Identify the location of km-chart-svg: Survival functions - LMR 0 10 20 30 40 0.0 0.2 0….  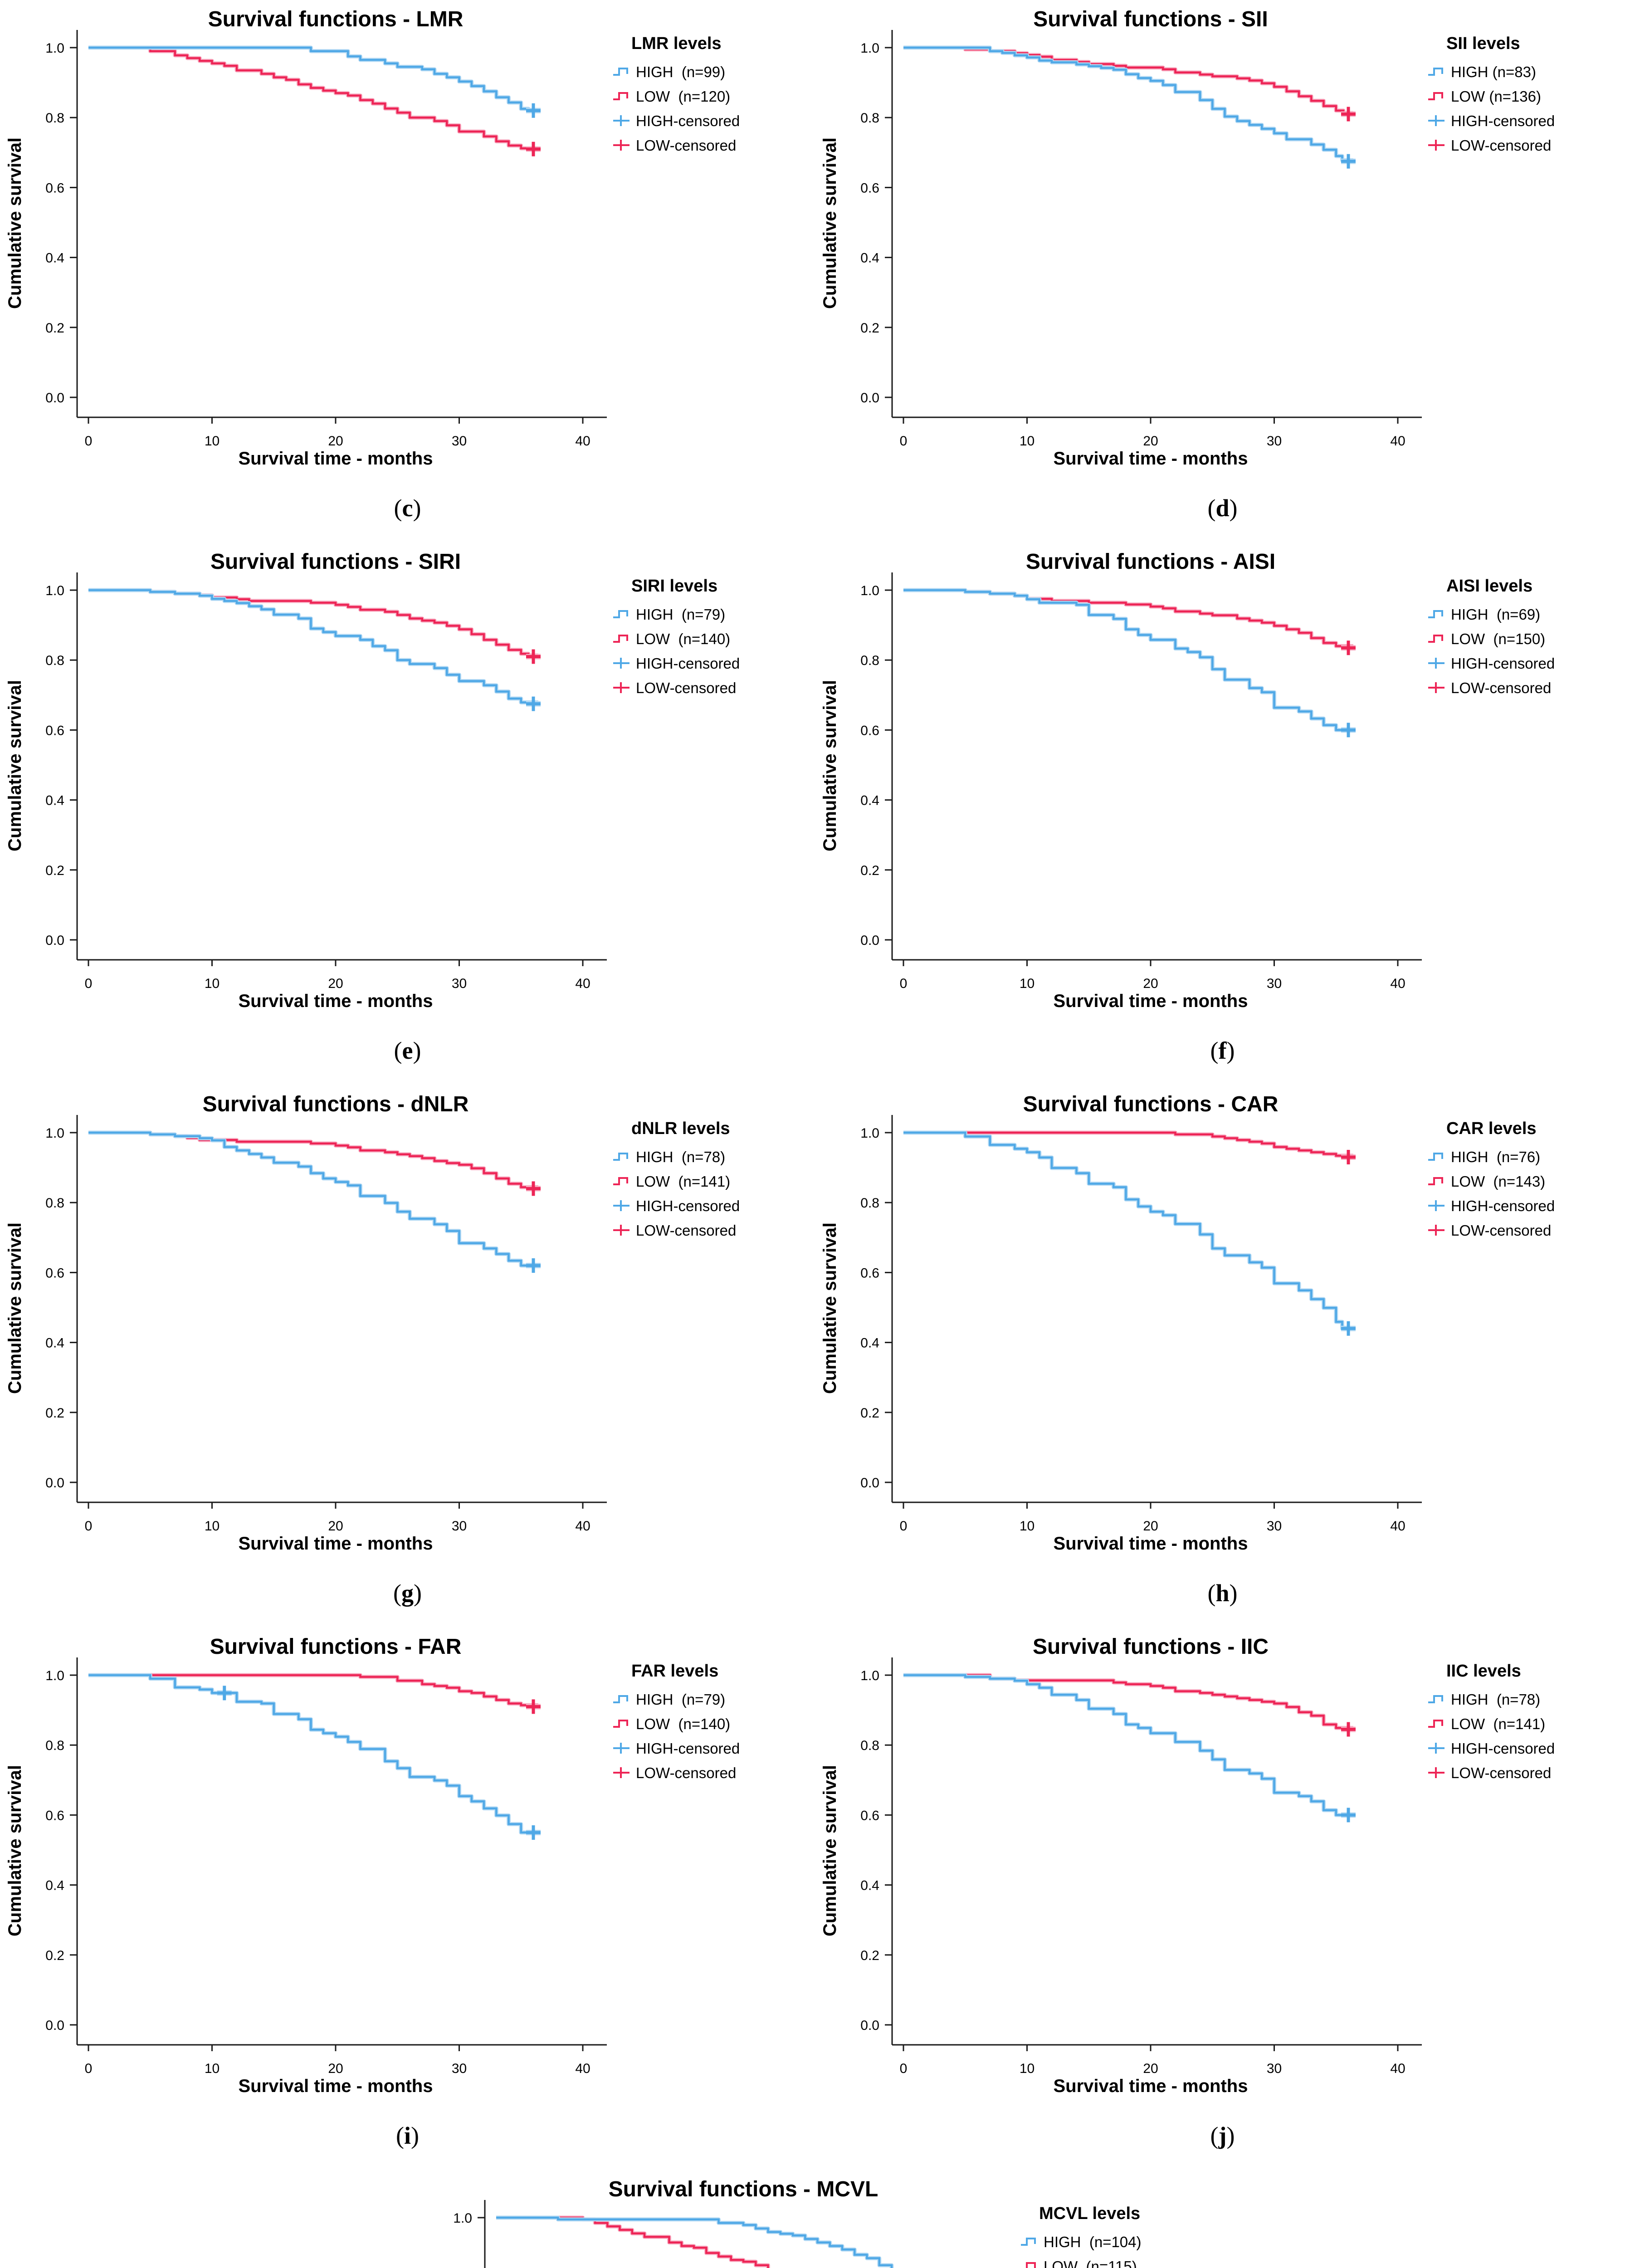
(372, 238).